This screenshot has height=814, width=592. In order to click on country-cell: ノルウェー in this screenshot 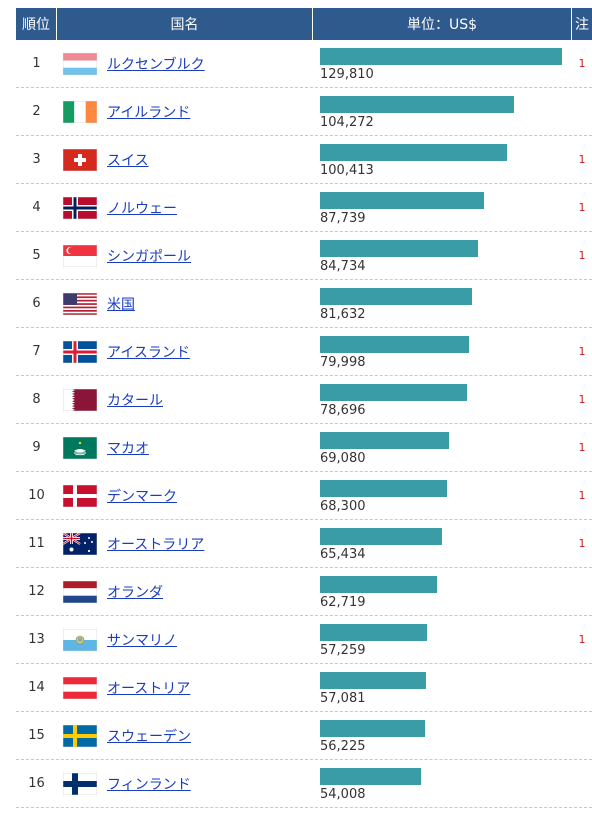, I will do `click(185, 207)`.